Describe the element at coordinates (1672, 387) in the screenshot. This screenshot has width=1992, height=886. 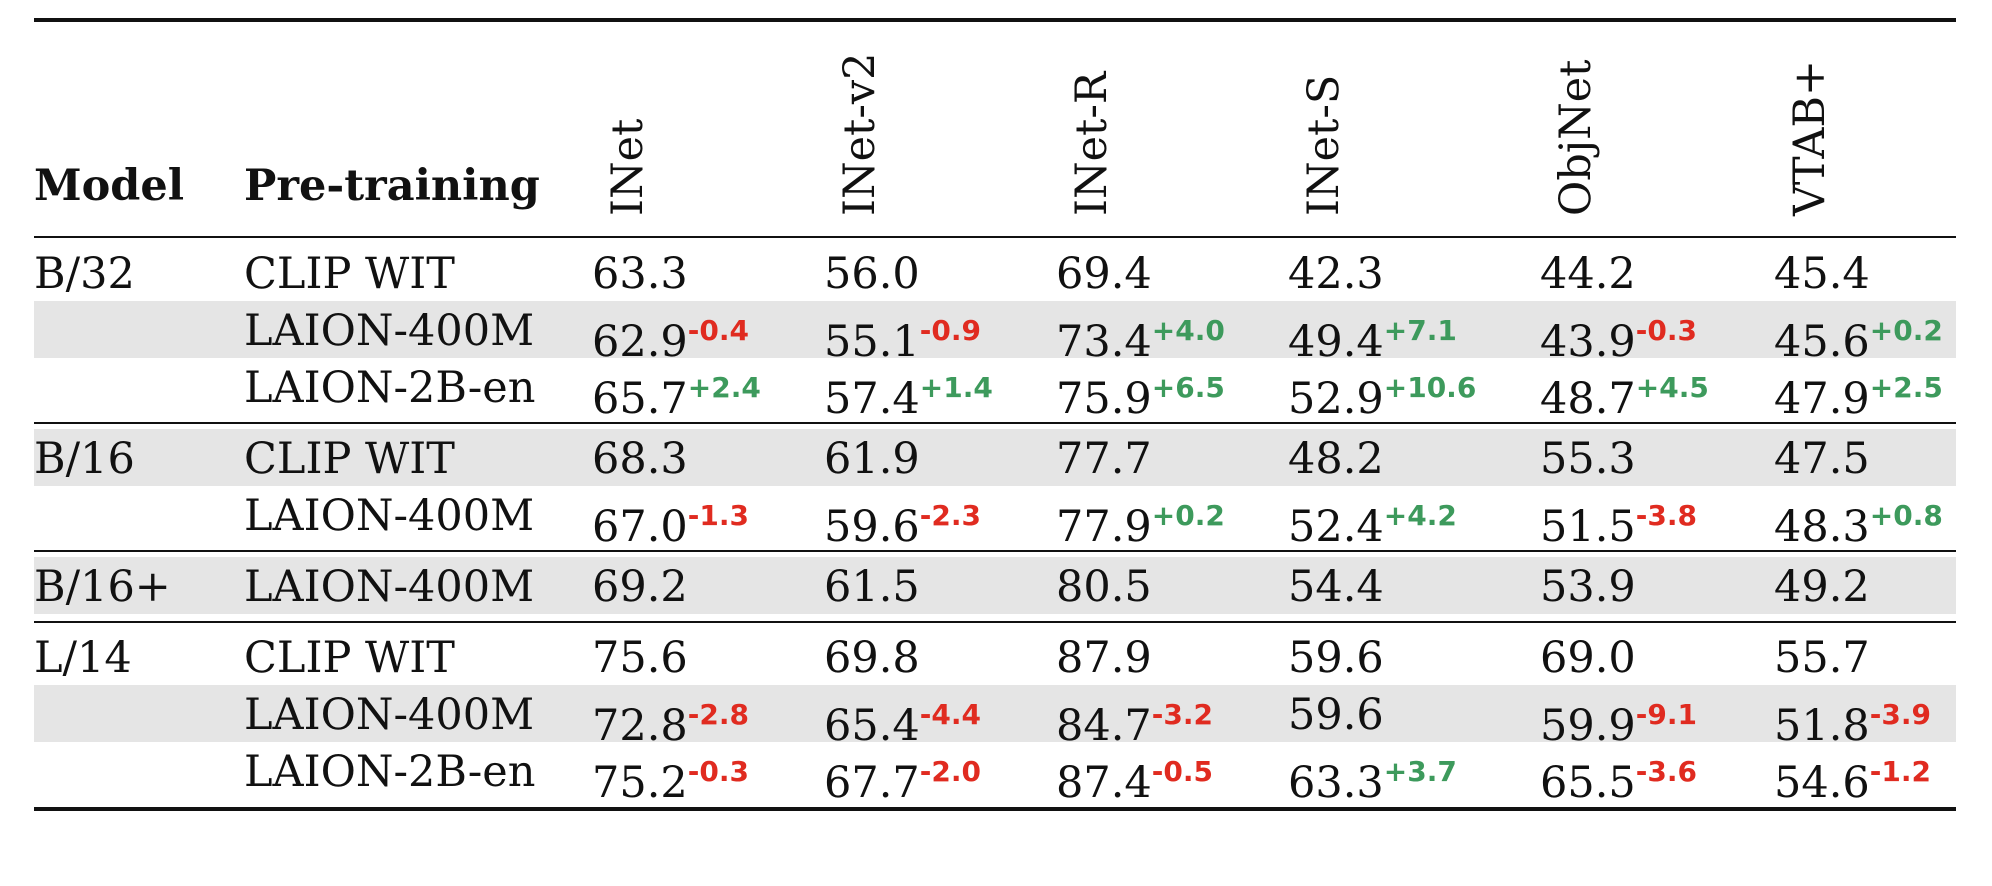
I see `delta-text: +4.5` at that location.